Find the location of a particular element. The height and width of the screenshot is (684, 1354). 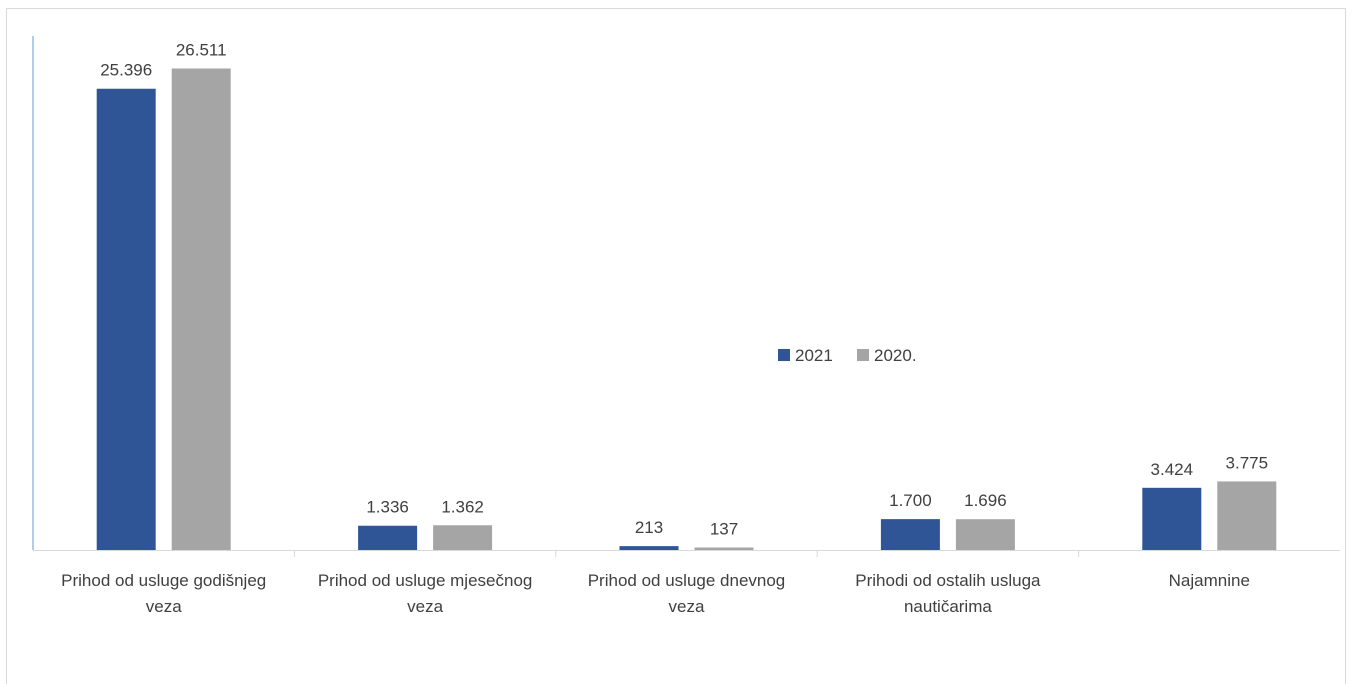

legend-label: 2021 is located at coordinates (814, 355).